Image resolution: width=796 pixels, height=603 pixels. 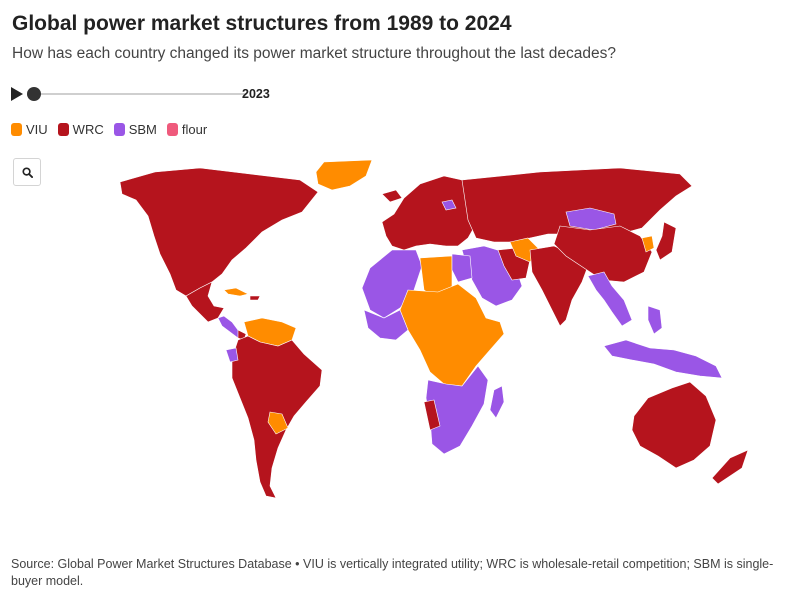 What do you see at coordinates (194, 129) in the screenshot?
I see `legend-label-flour: flour` at bounding box center [194, 129].